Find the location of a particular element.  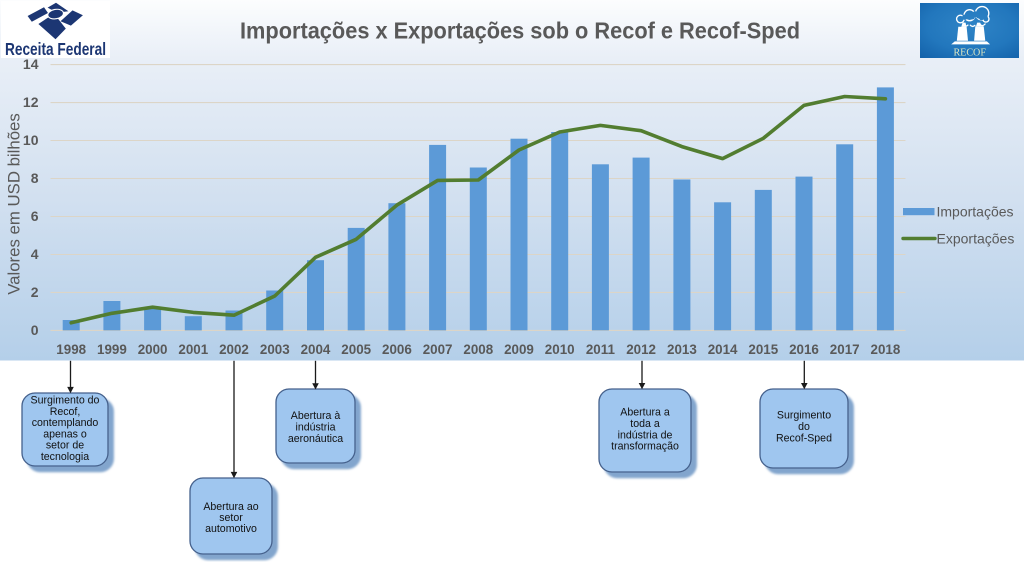

svg-text: Abertura ao is located at coordinates (230, 507).